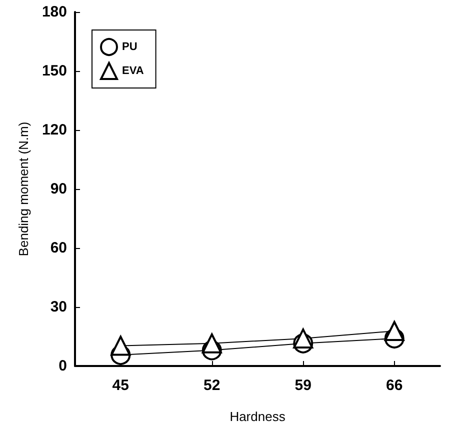  Describe the element at coordinates (130, 47) in the screenshot. I see `legend-label: PU` at that location.